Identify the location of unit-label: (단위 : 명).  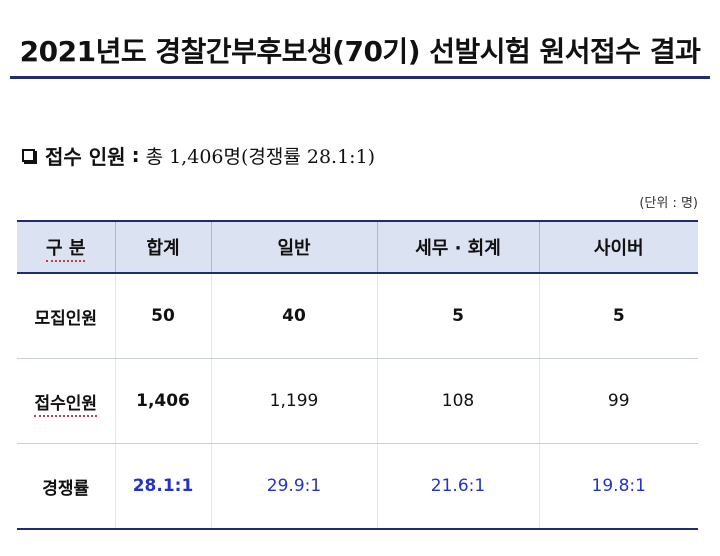
(668, 203).